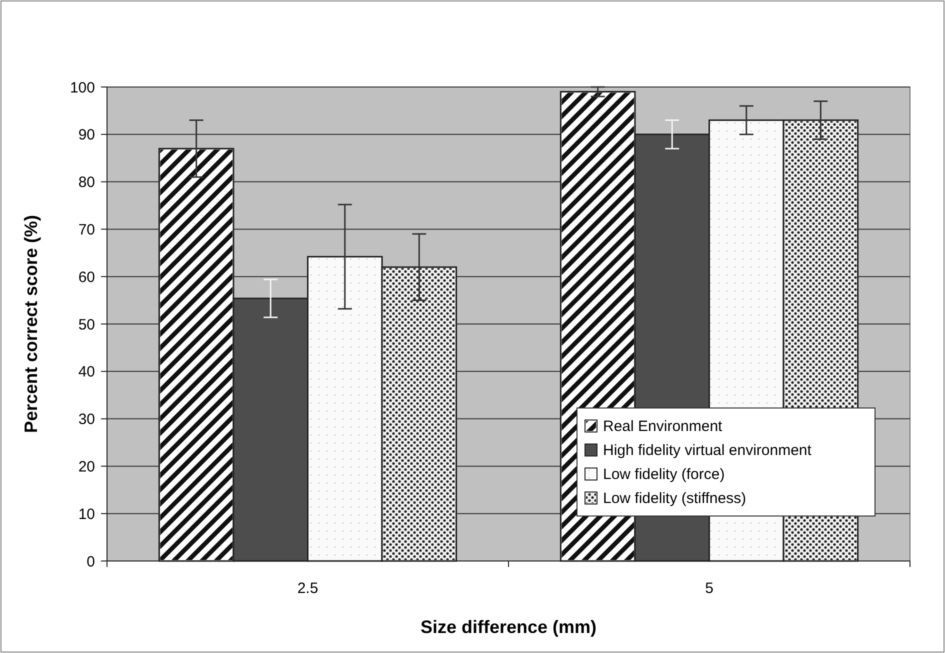 The height and width of the screenshot is (653, 945). What do you see at coordinates (86, 467) in the screenshot?
I see `y-tick-label: 20` at bounding box center [86, 467].